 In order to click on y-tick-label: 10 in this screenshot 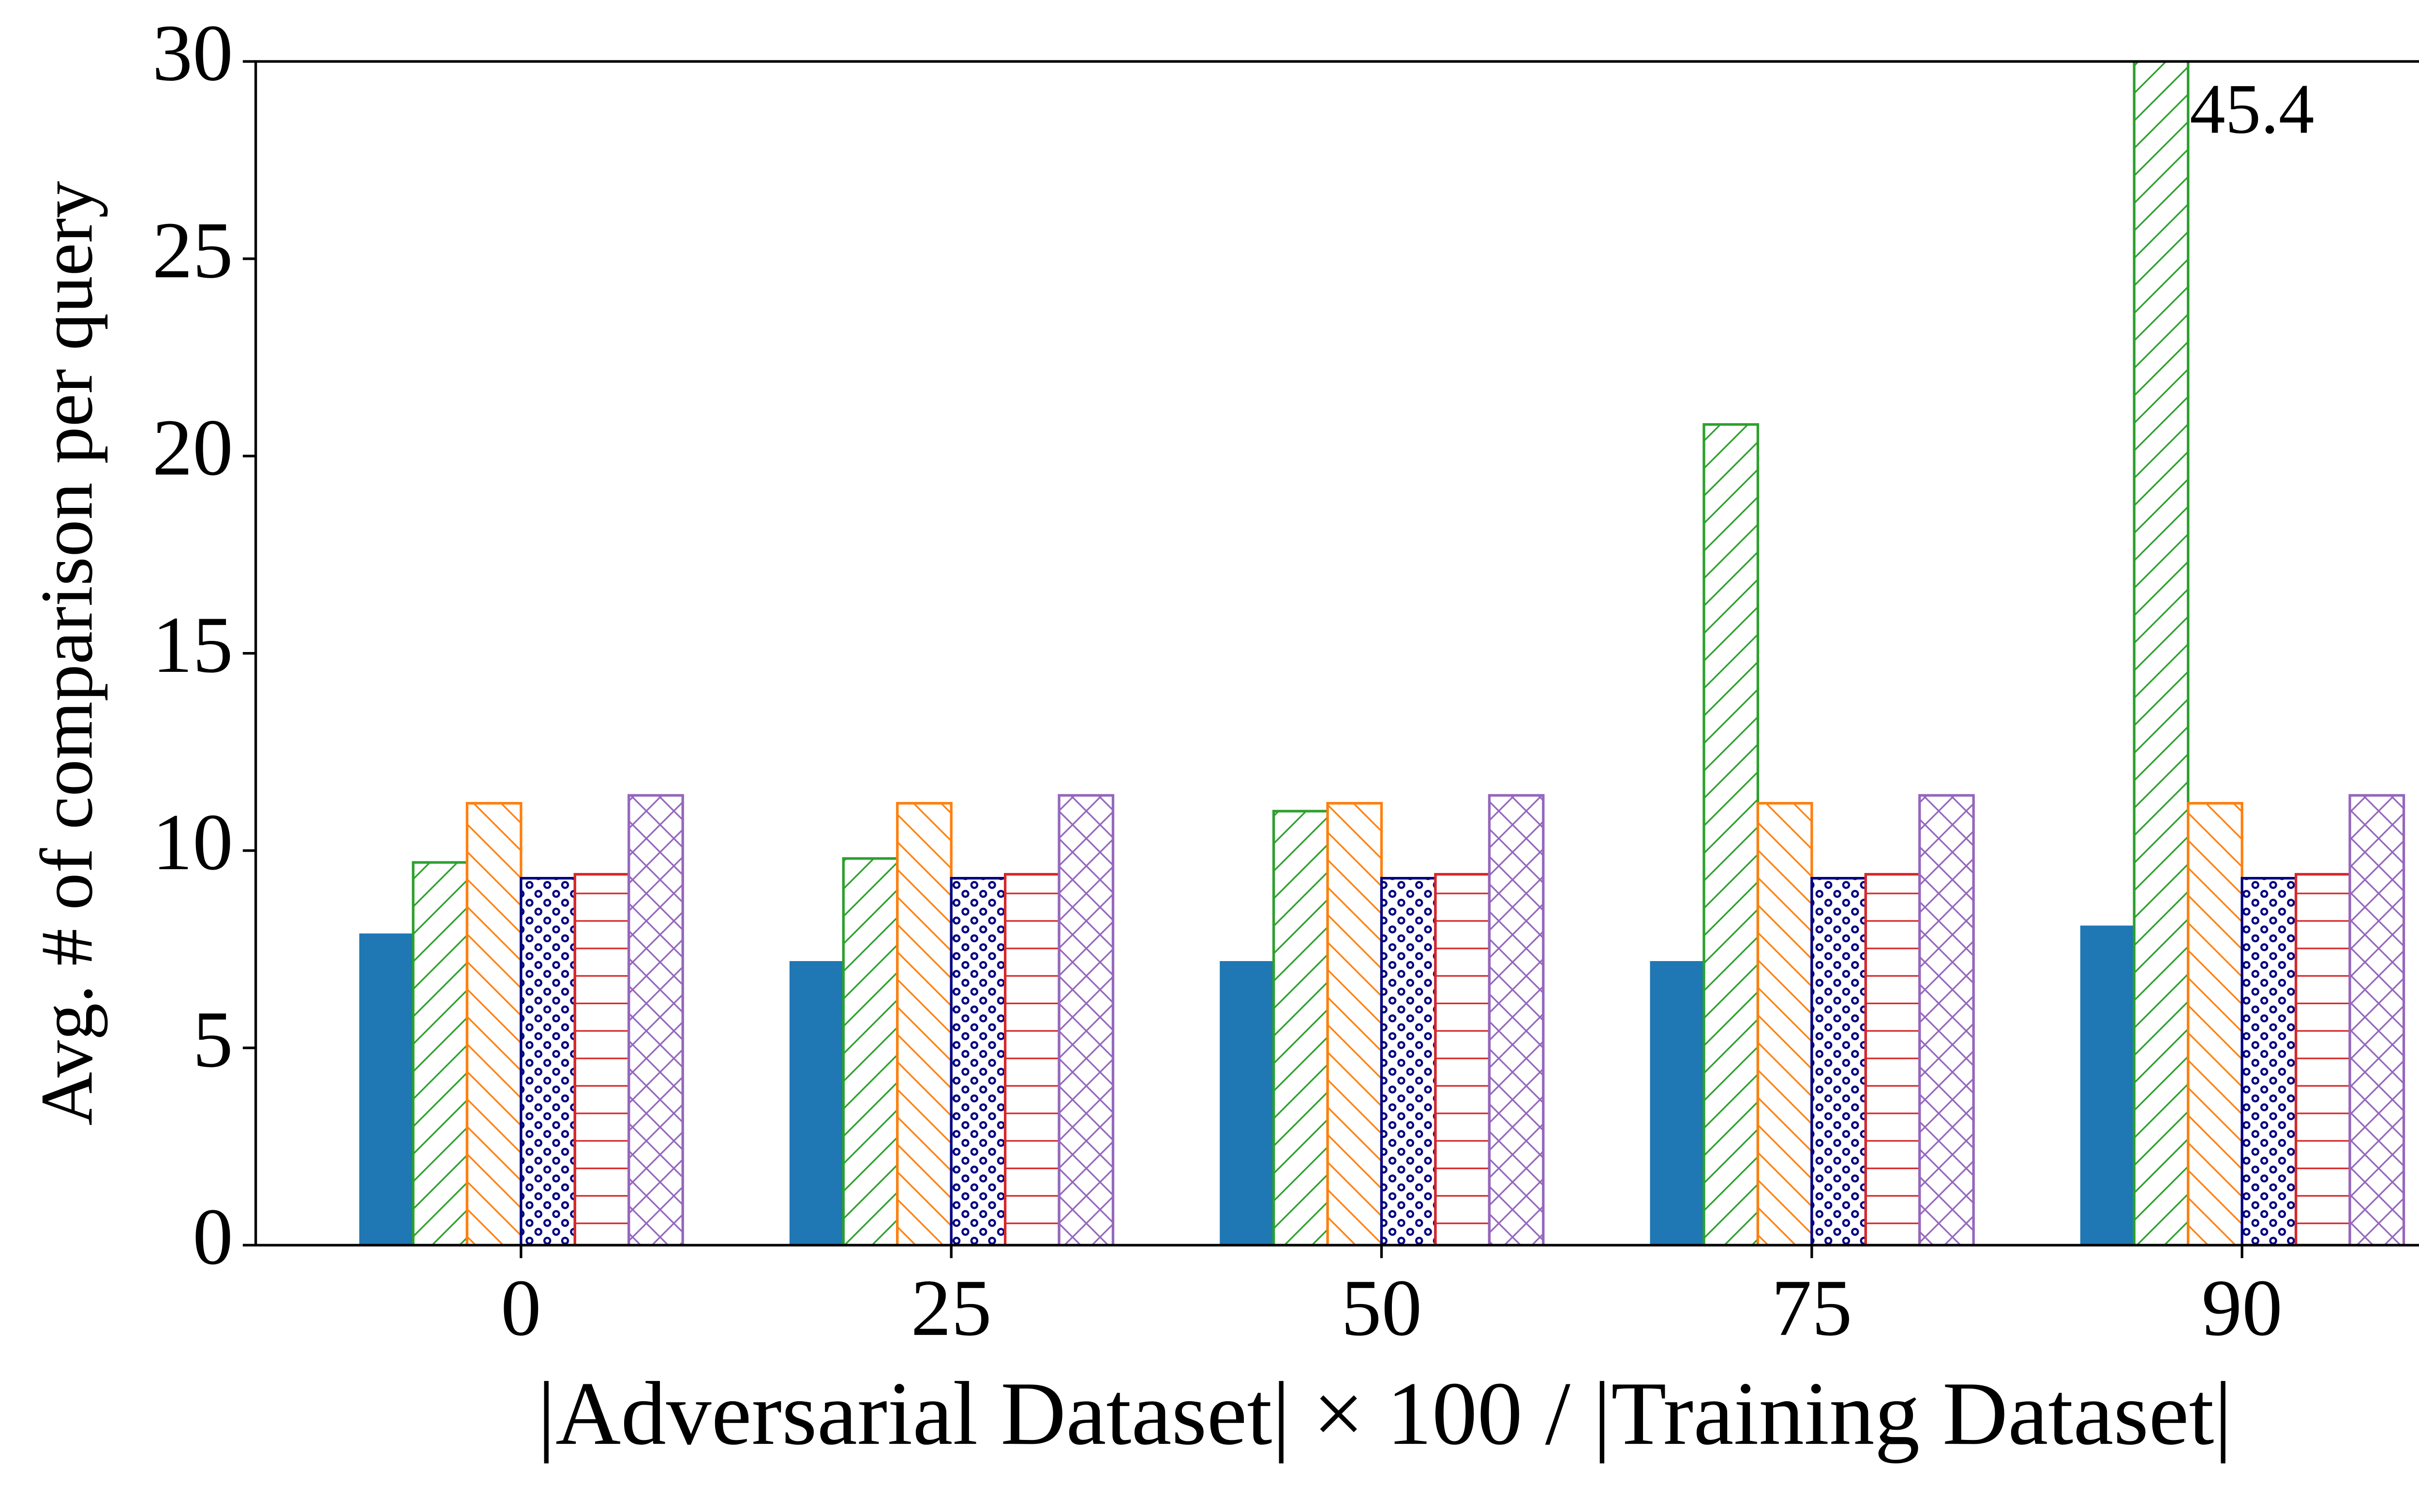, I will do `click(193, 842)`.